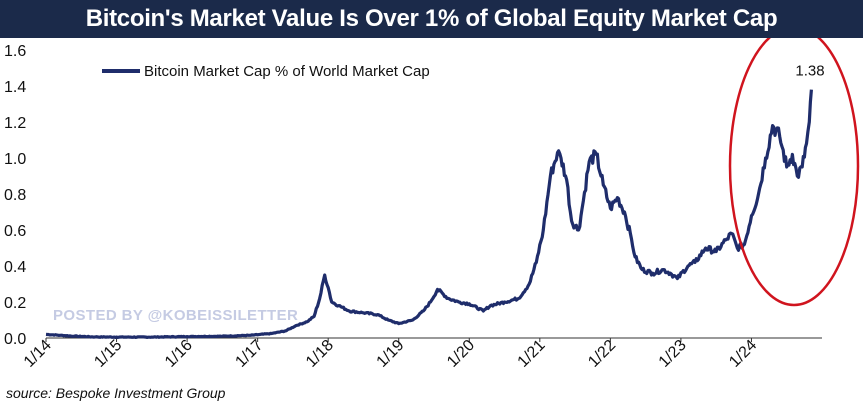  What do you see at coordinates (249, 354) in the screenshot?
I see `x-tick-label: 1/17` at bounding box center [249, 354].